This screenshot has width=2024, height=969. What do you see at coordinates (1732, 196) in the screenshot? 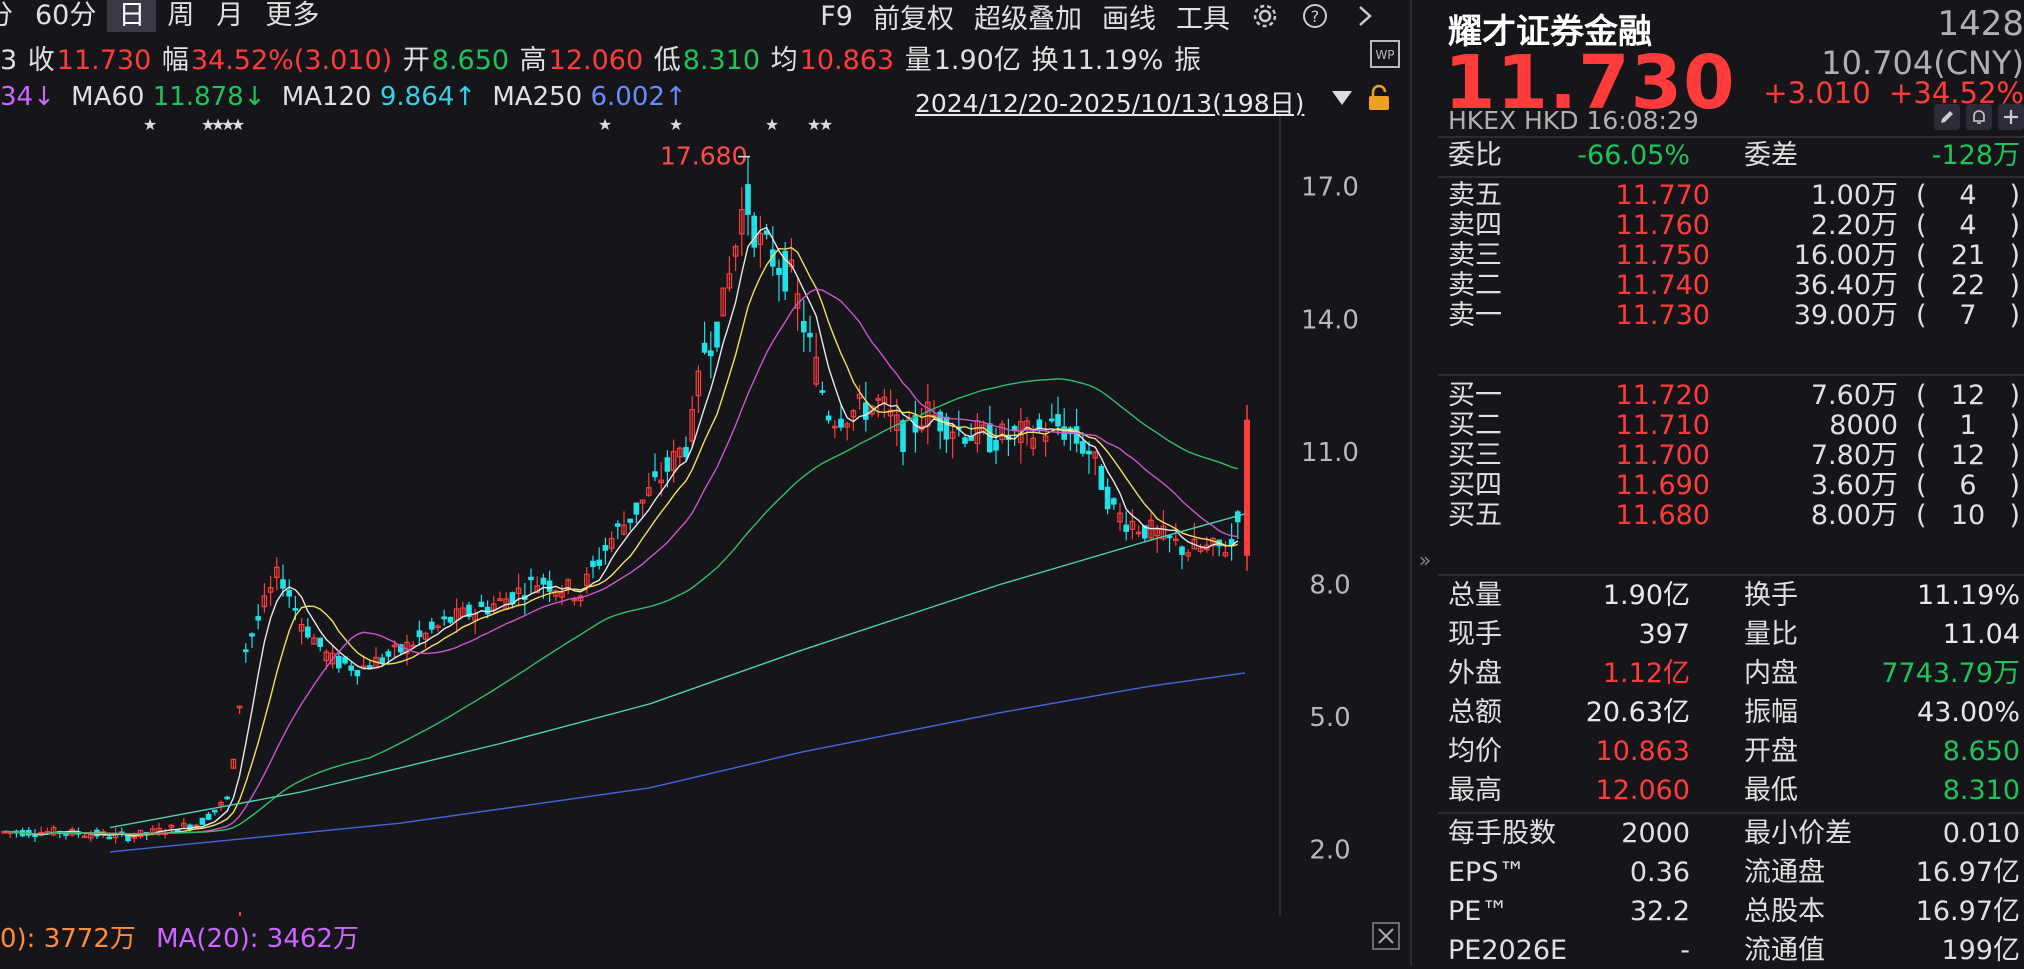
I see `ask-row: 卖五 11.770 1.00万 (4)` at bounding box center [1732, 196].